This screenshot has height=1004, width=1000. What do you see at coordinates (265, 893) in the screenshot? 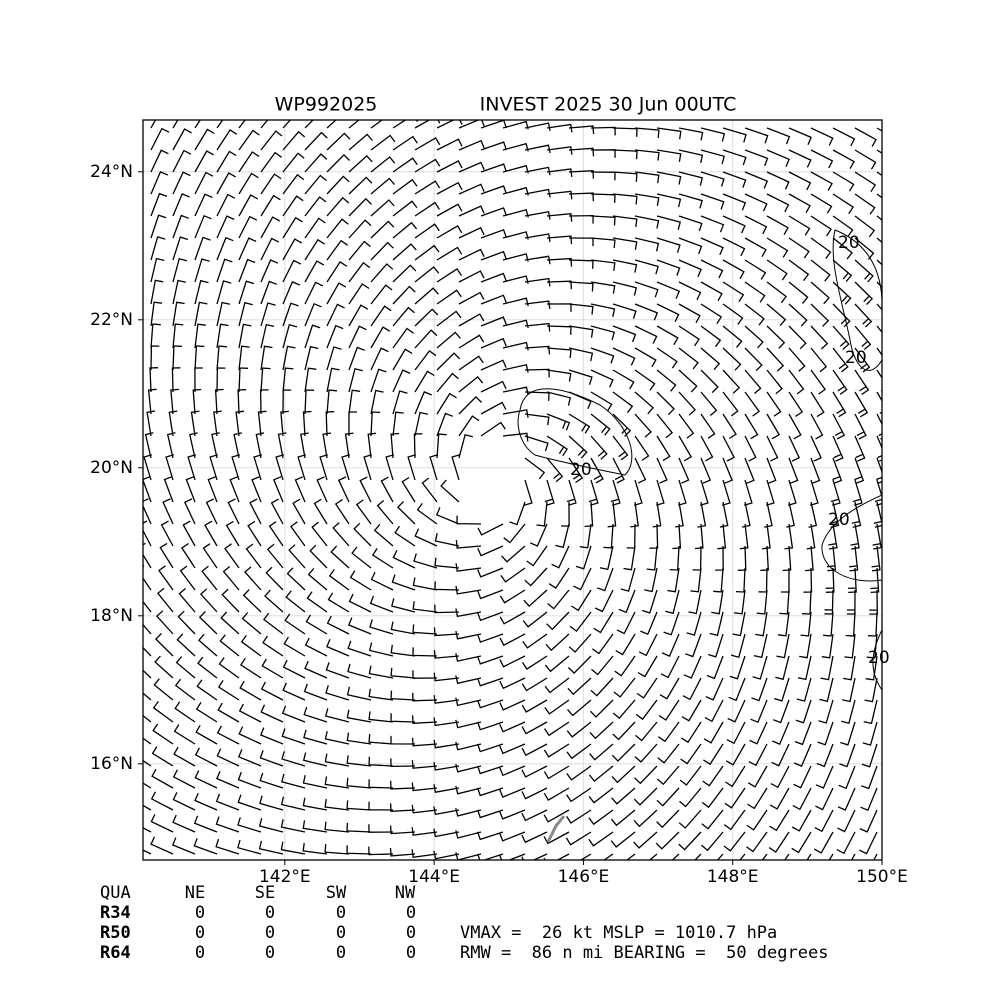
I see `table-header: SE` at bounding box center [265, 893].